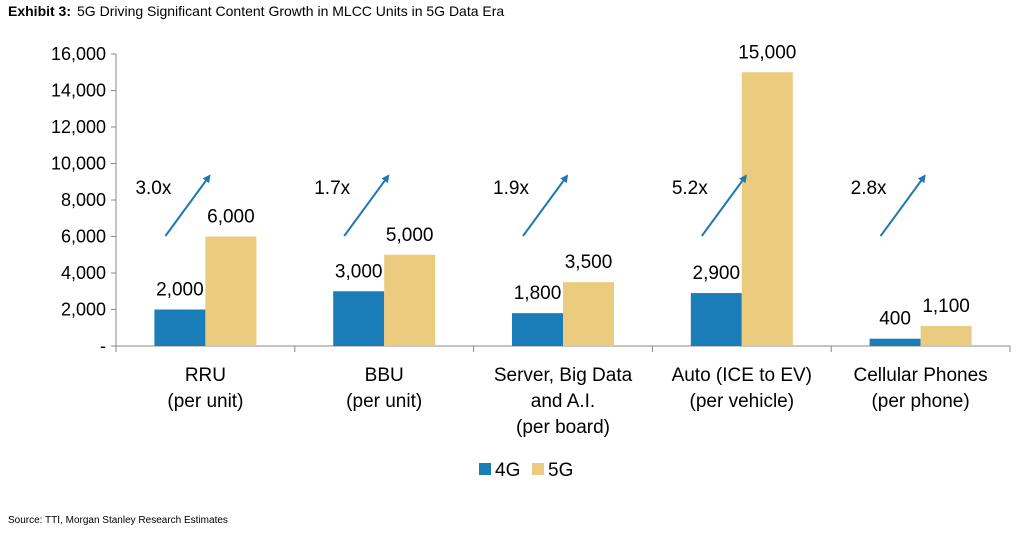 This screenshot has width=1024, height=542. What do you see at coordinates (742, 375) in the screenshot?
I see `category-label: Auto (ICE to EV)` at bounding box center [742, 375].